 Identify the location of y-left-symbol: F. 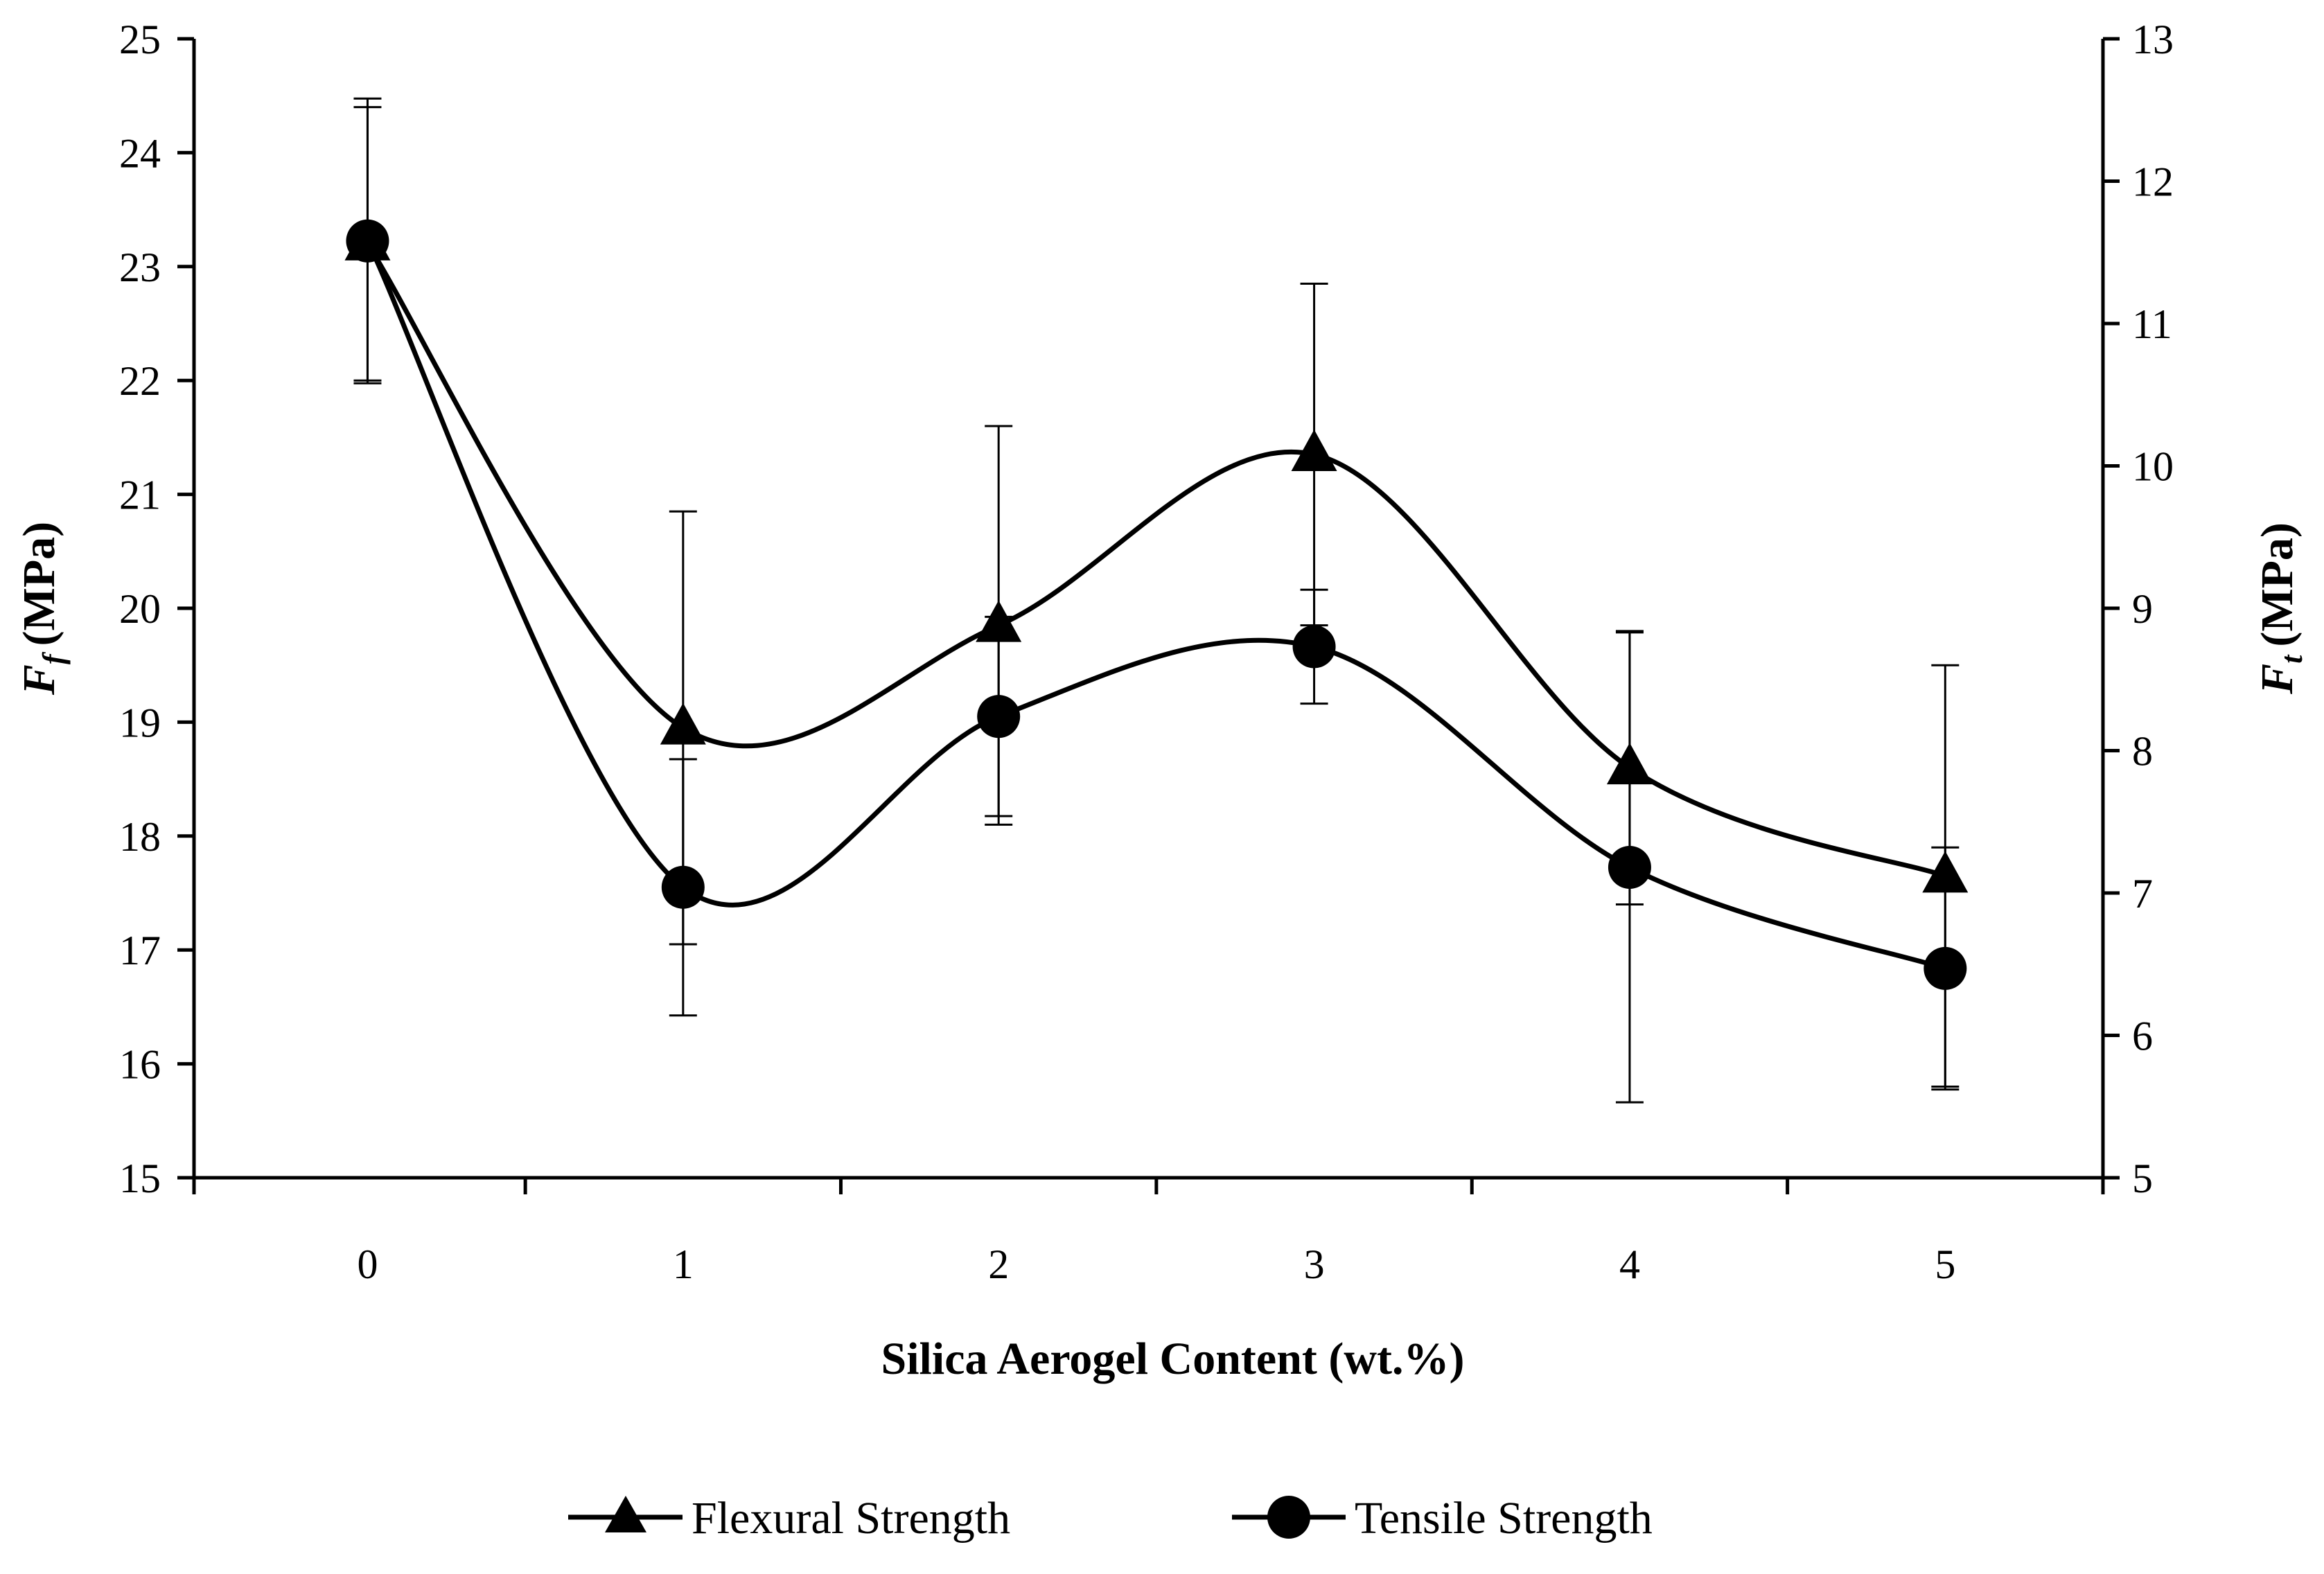
(39, 680).